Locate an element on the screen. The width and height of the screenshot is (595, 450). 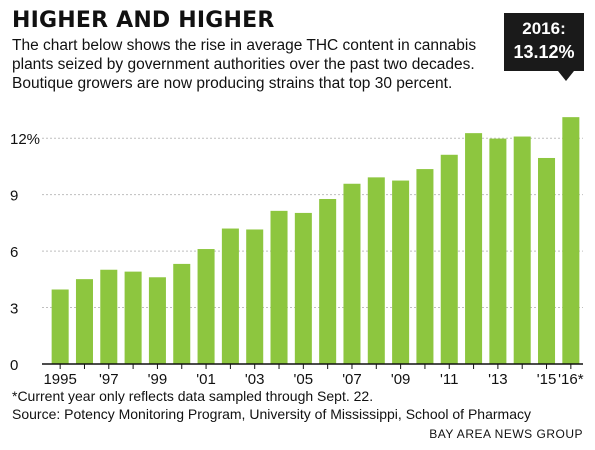
y-tick-label: 0 is located at coordinates (14, 365).